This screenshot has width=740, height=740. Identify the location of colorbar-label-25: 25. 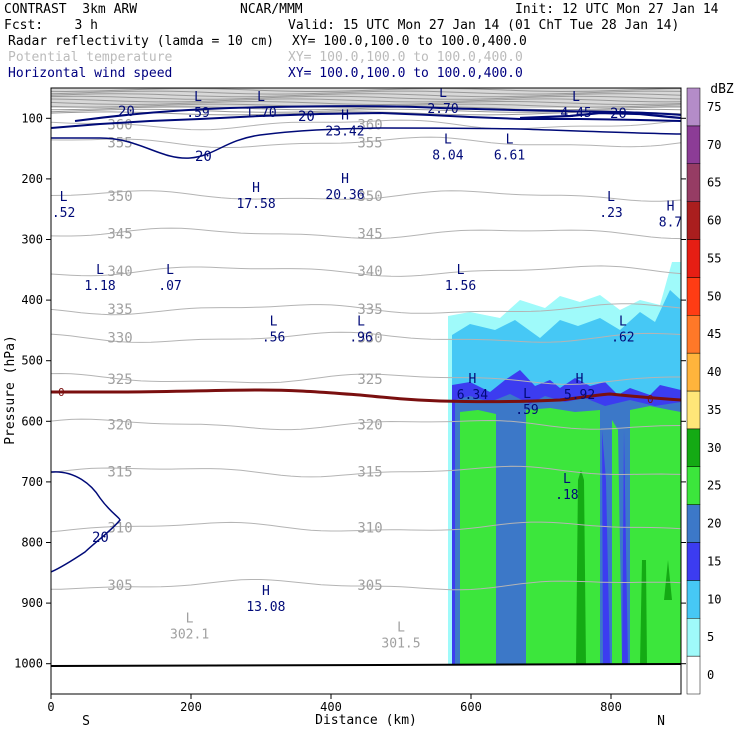
(714, 486).